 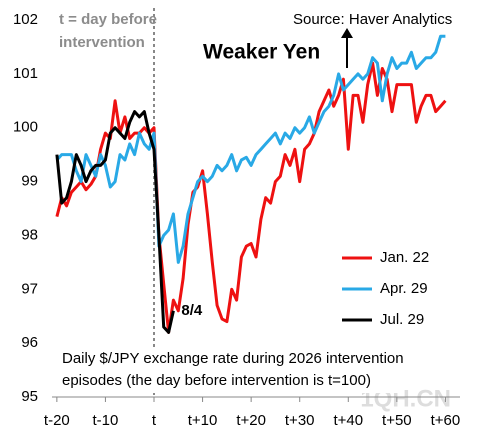 I want to click on arrow-label: Weaker Yen, so click(x=261, y=52).